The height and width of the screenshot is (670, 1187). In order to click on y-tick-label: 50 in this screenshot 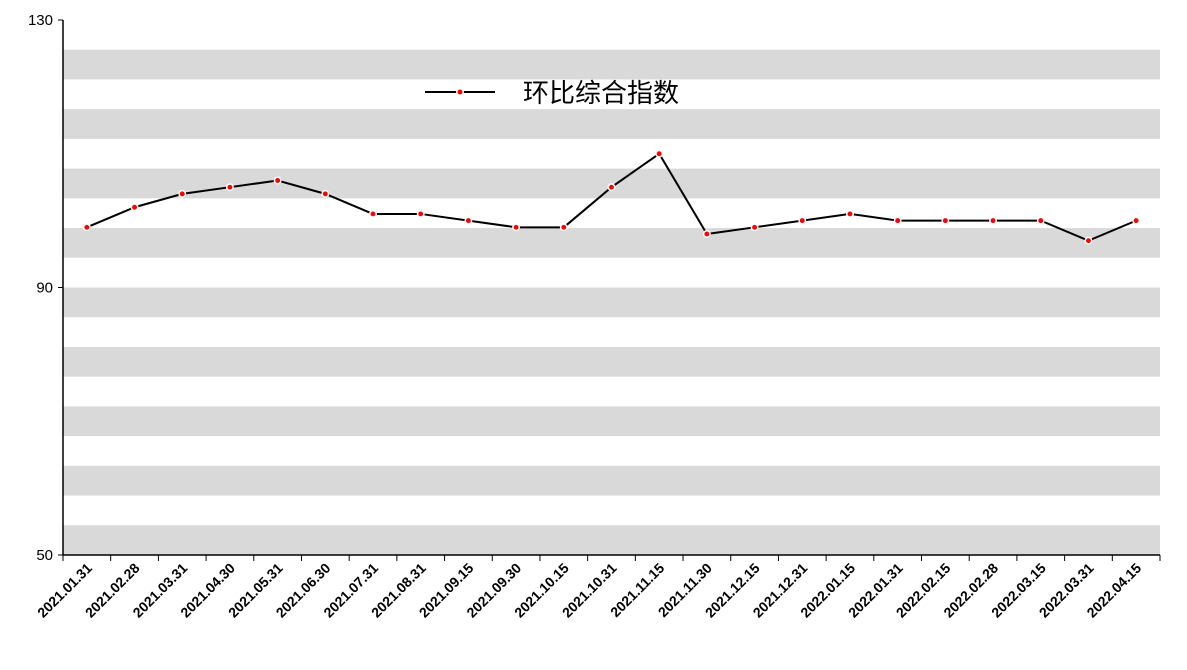, I will do `click(44, 555)`.